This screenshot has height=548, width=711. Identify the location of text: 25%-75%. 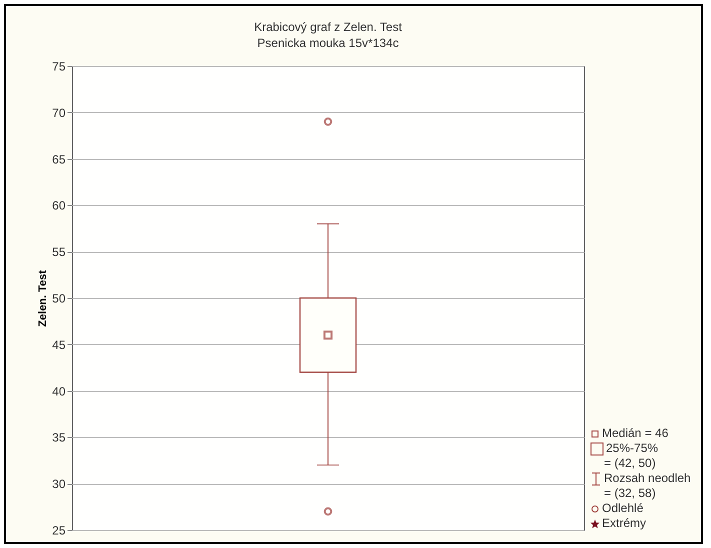
(632, 448).